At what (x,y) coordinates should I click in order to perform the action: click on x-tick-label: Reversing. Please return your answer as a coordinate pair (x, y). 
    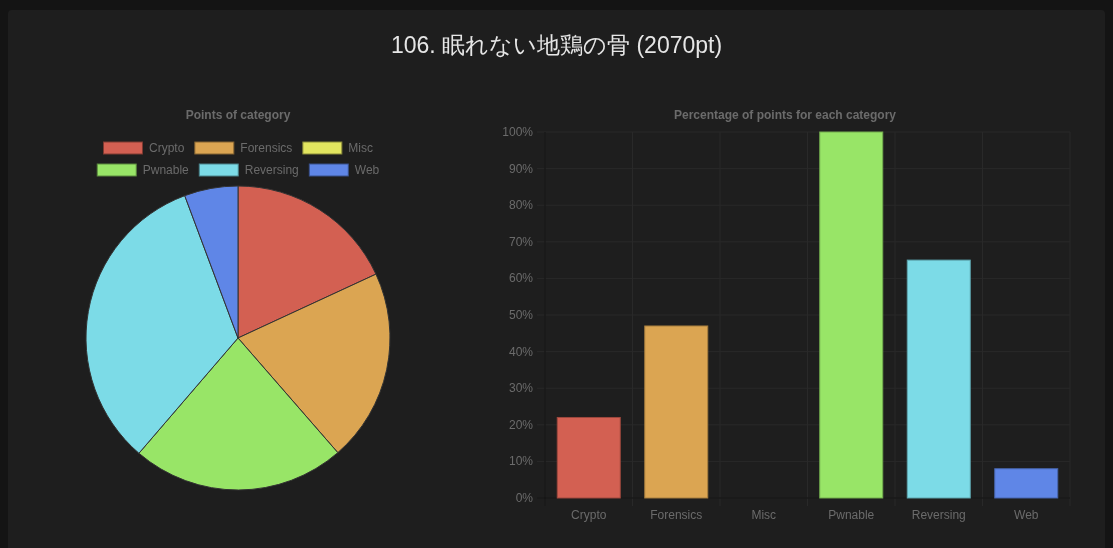
    Looking at the image, I should click on (938, 515).